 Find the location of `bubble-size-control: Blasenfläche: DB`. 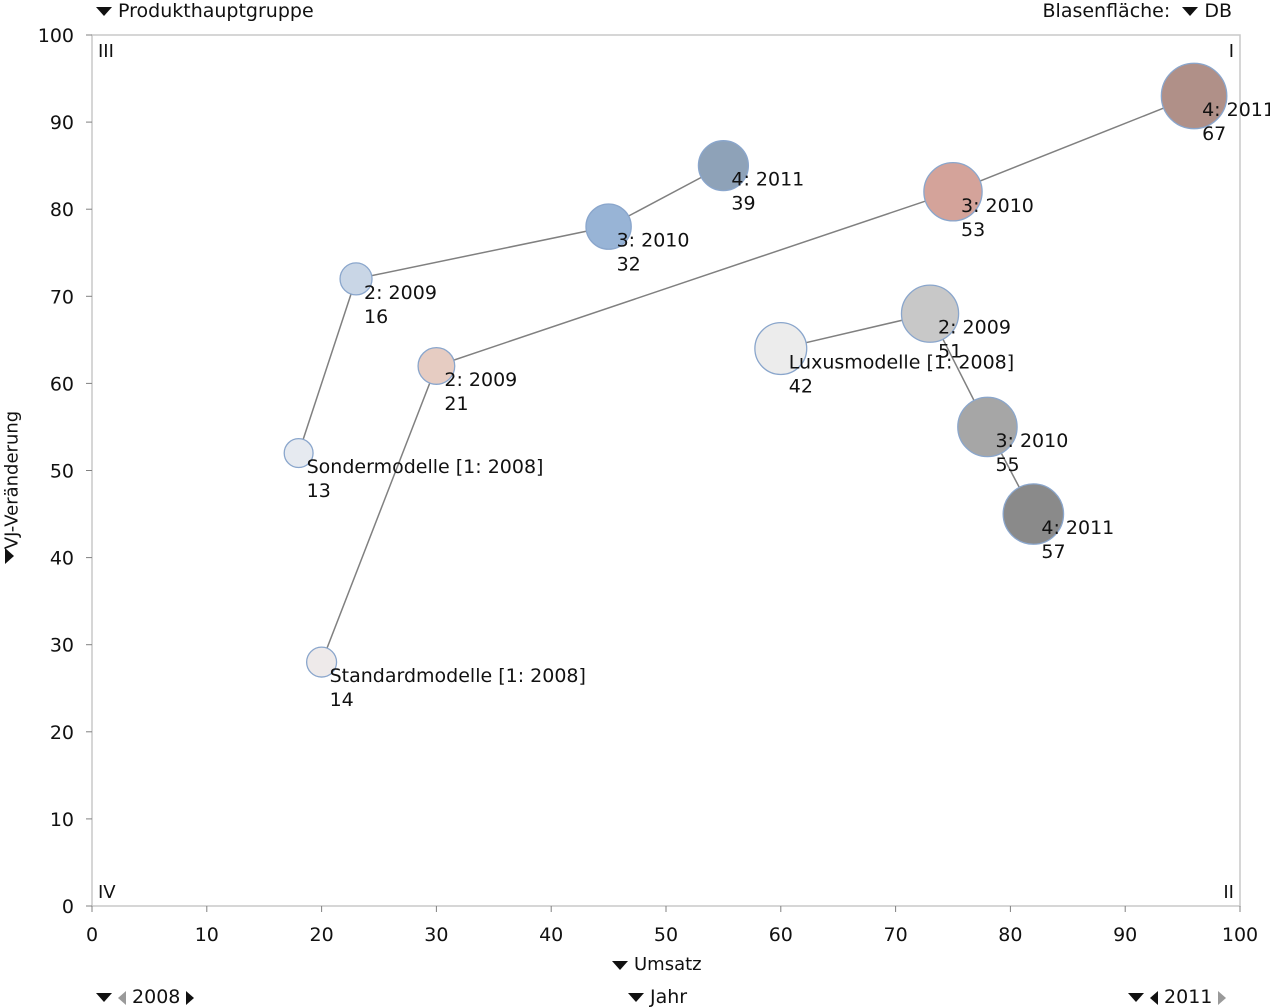

bubble-size-control: Blasenfläche: DB is located at coordinates (1138, 11).